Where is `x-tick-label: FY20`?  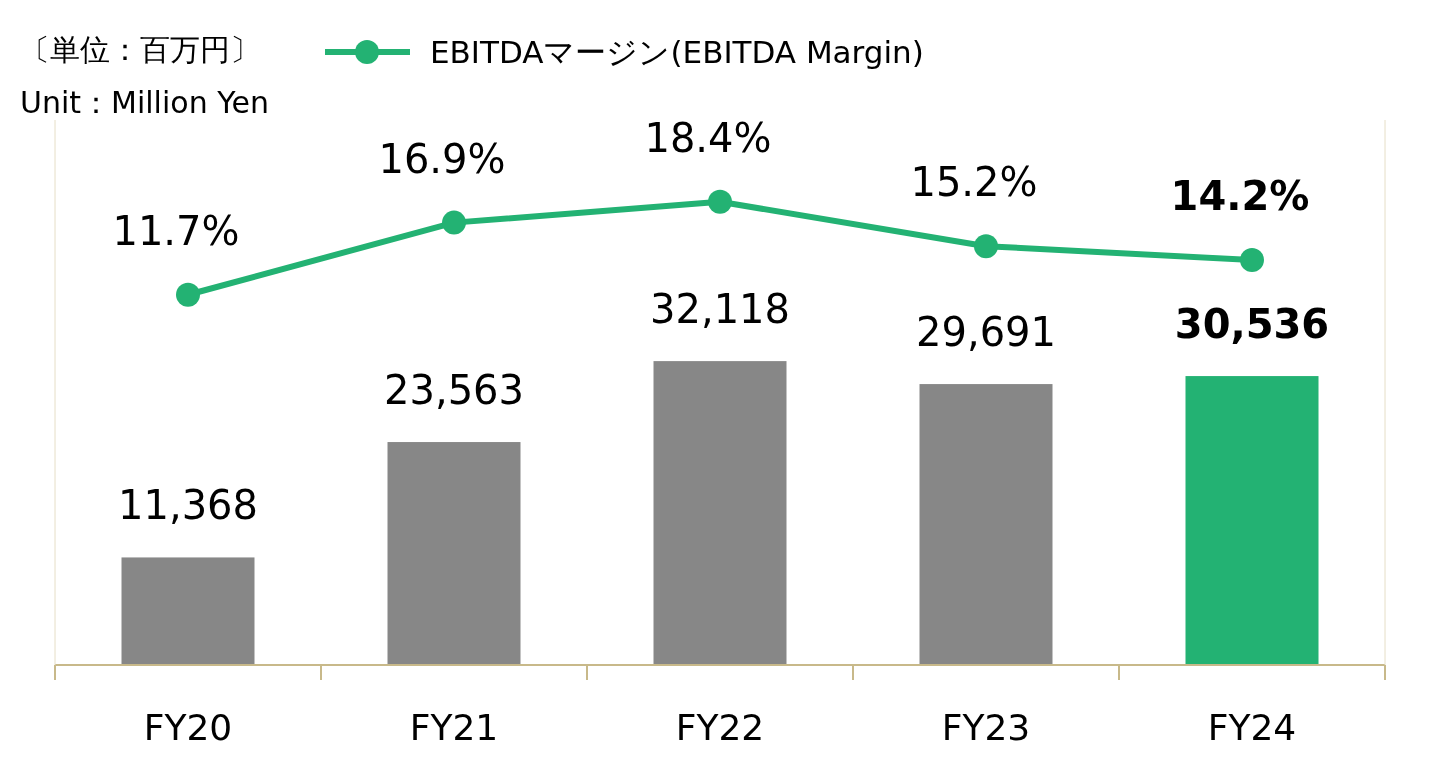
x-tick-label: FY20 is located at coordinates (188, 727).